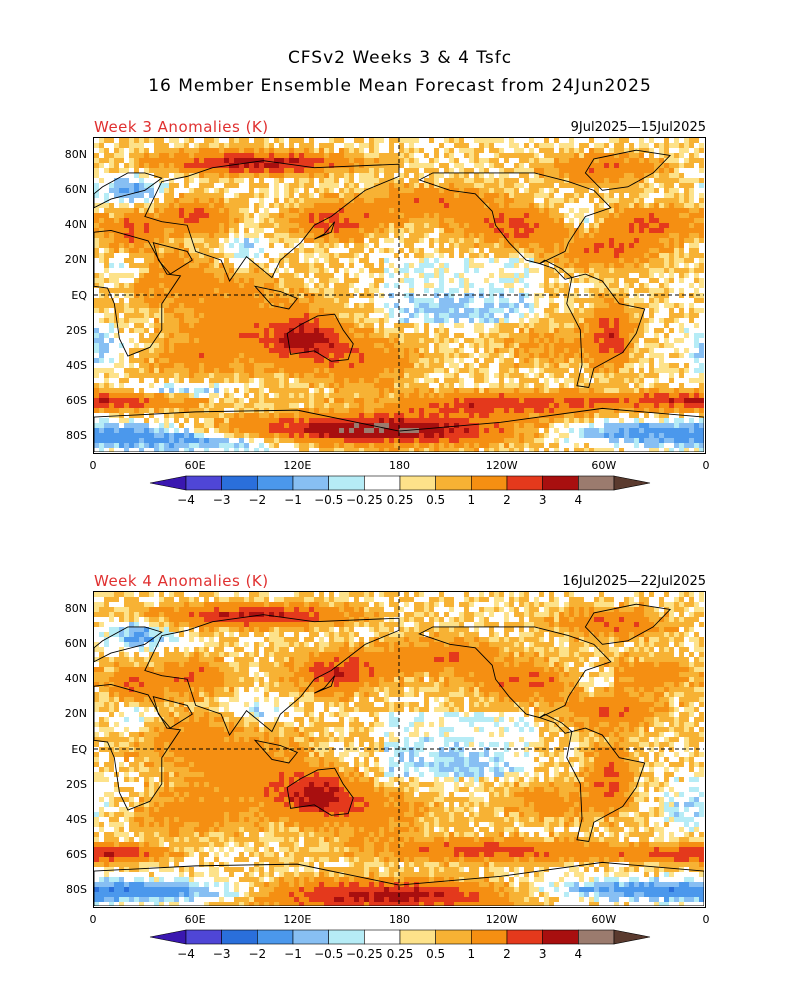  Describe the element at coordinates (195, 919) in the screenshot. I see `lon-tick-label: 60E` at that location.